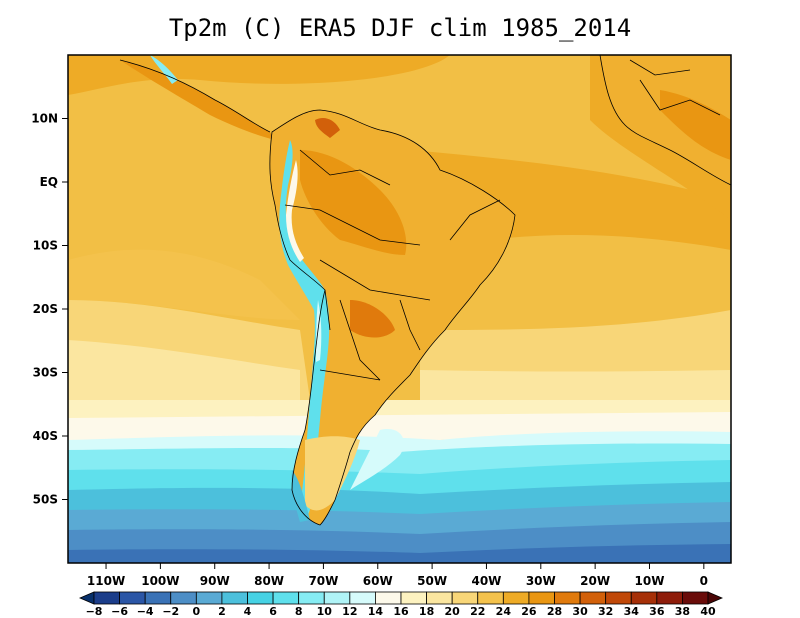 This screenshot has width=800, height=618. Describe the element at coordinates (708, 611) in the screenshot. I see `colorbar-label: 40` at that location.